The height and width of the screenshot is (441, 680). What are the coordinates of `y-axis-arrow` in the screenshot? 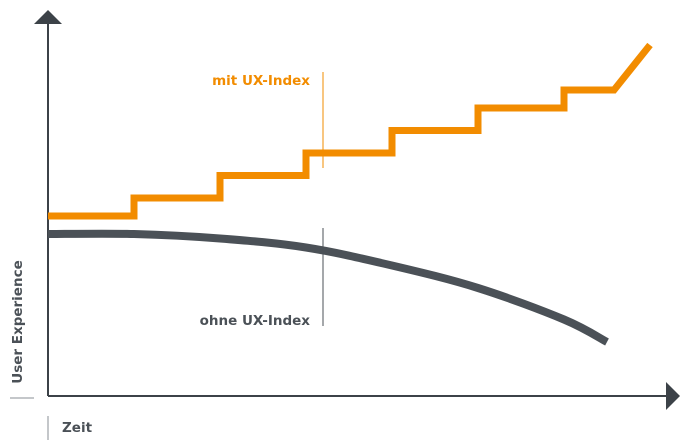 It's located at (48, 17).